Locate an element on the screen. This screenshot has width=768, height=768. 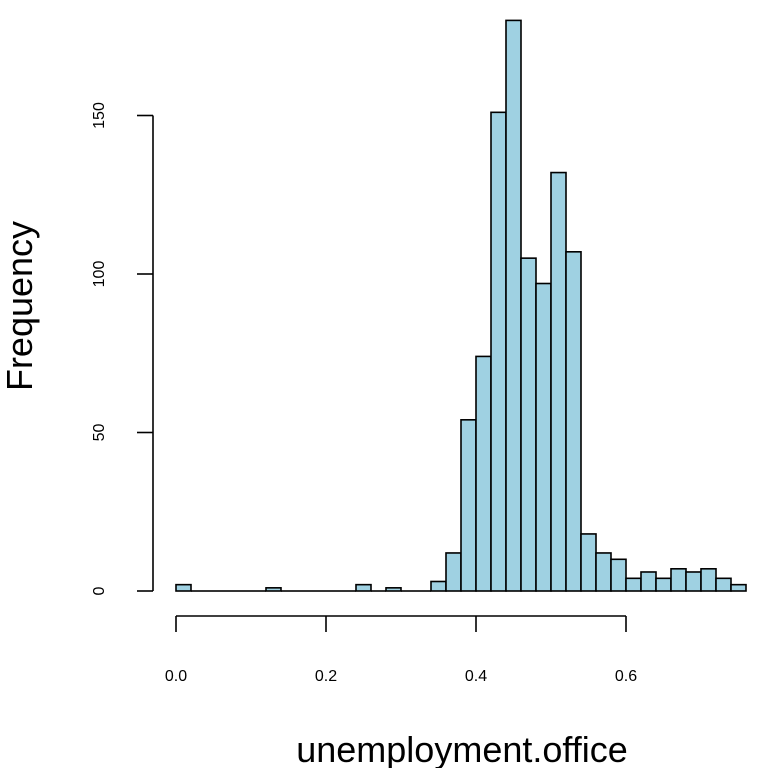
y-tick-label: 0 is located at coordinates (99, 590).